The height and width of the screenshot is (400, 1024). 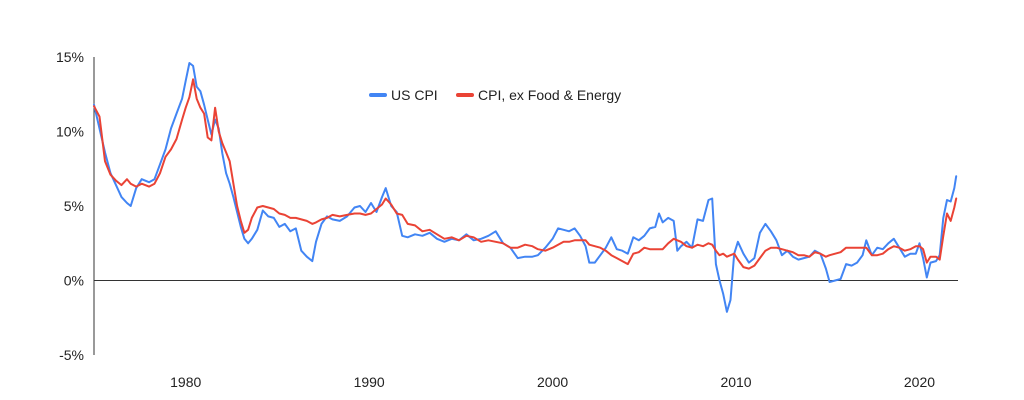 I want to click on legend-item-us-cpi-label: US CPI, so click(x=414, y=95).